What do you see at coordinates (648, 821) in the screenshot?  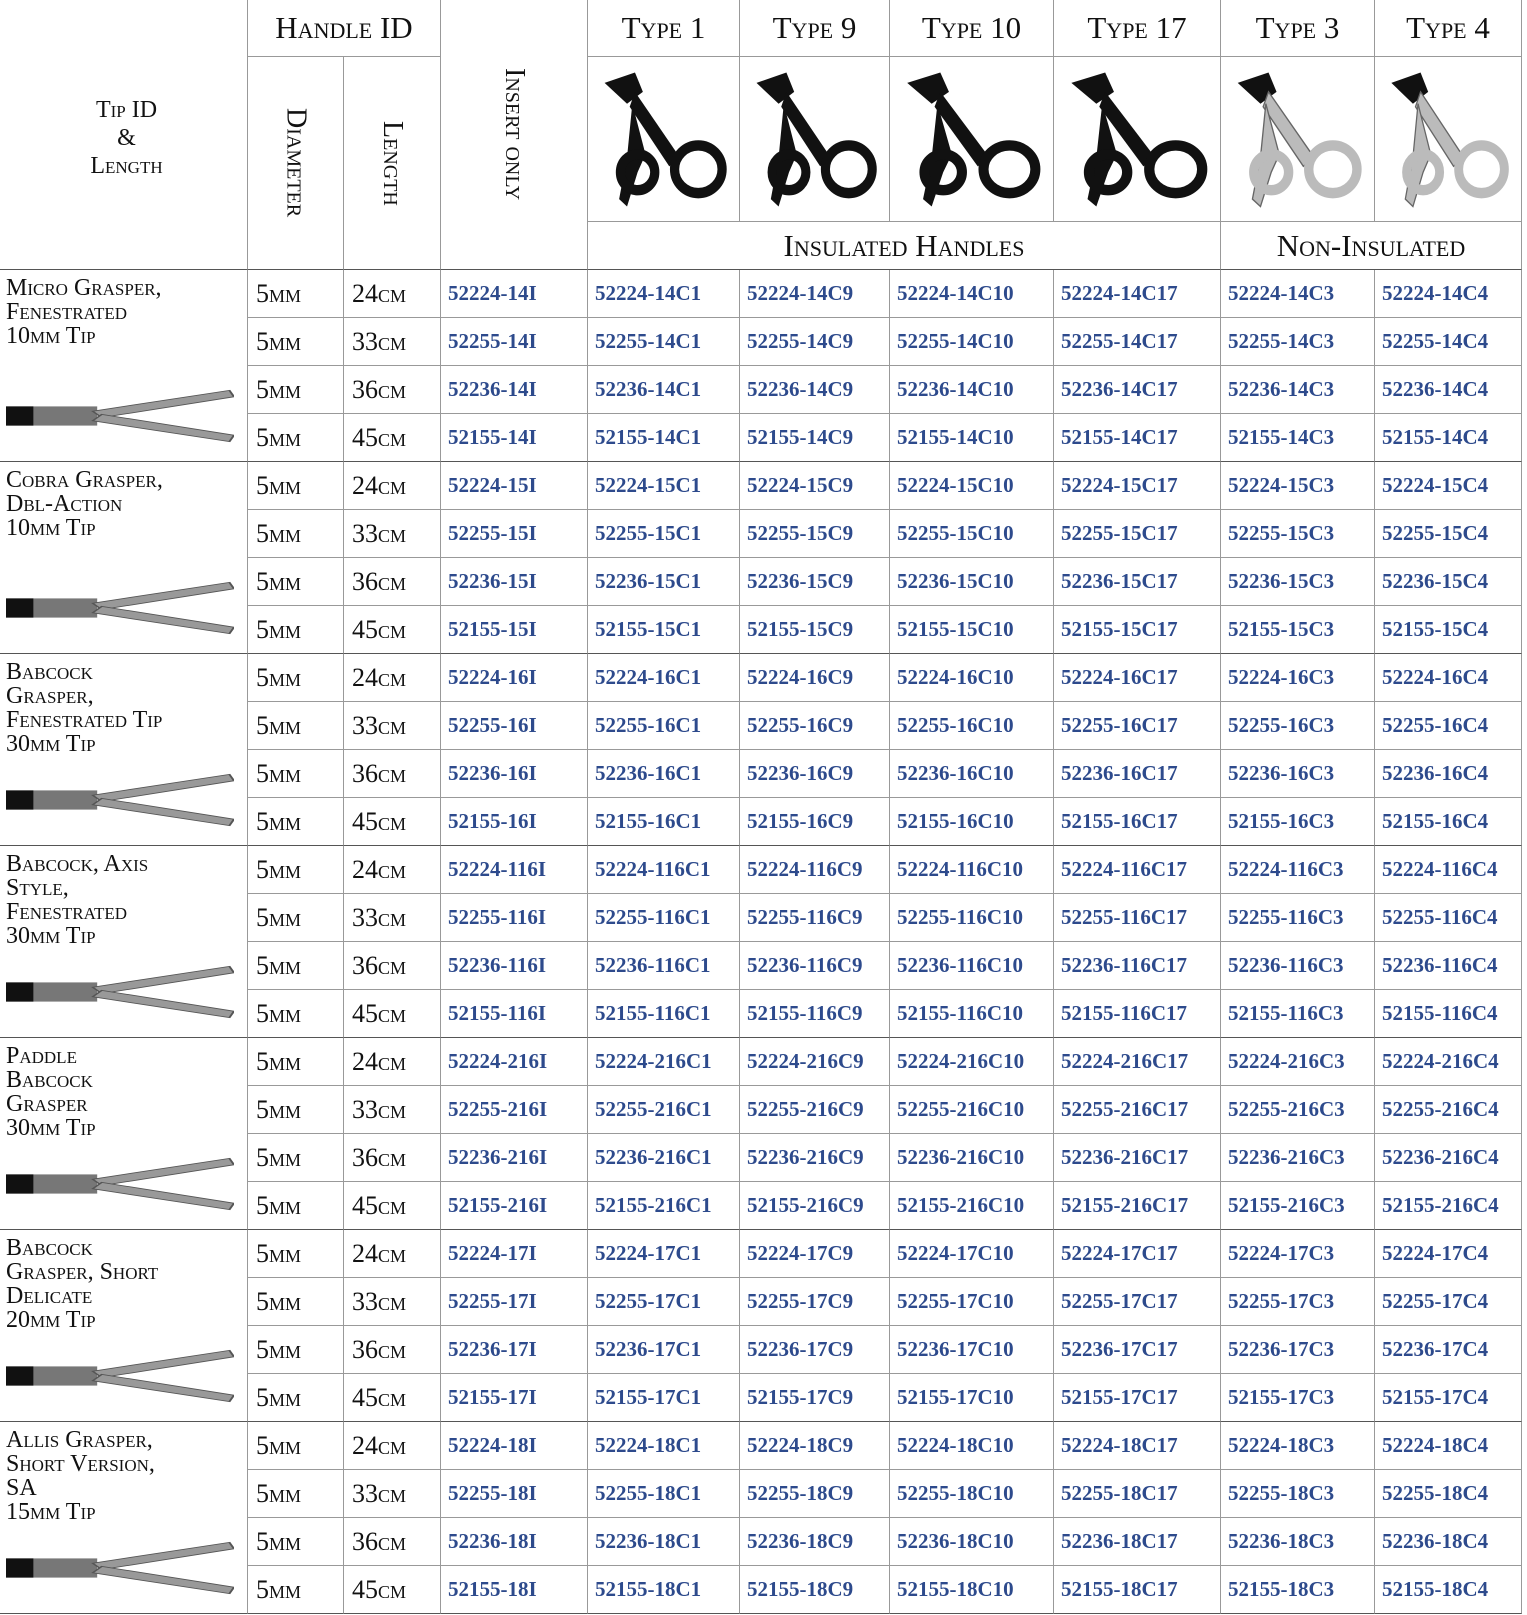 I see `part-code-text: 52155-16C1` at bounding box center [648, 821].